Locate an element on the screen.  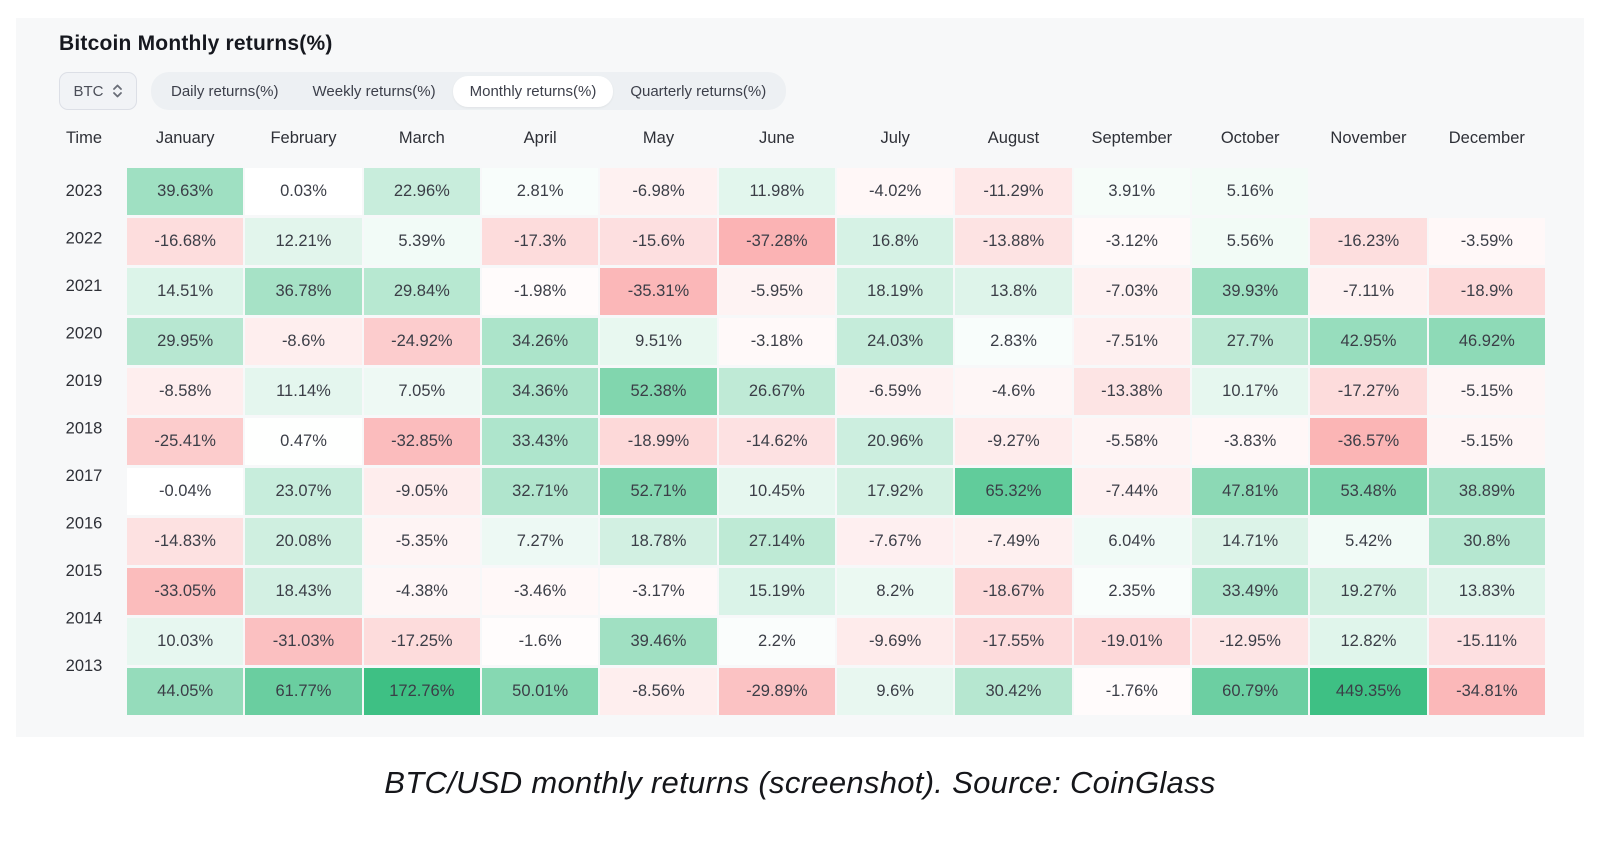
return-cell: 24.03% is located at coordinates (895, 341).